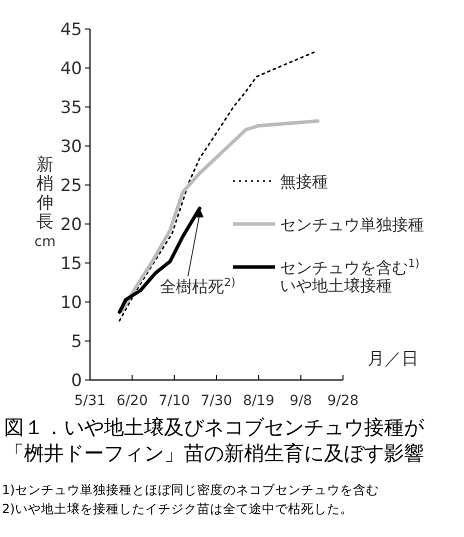 This screenshot has width=464, height=537. What do you see at coordinates (190, 490) in the screenshot?
I see `text: 1)センチュウ単独接種とほぼ同じ密度のネコブセンチュウを含む` at bounding box center [190, 490].